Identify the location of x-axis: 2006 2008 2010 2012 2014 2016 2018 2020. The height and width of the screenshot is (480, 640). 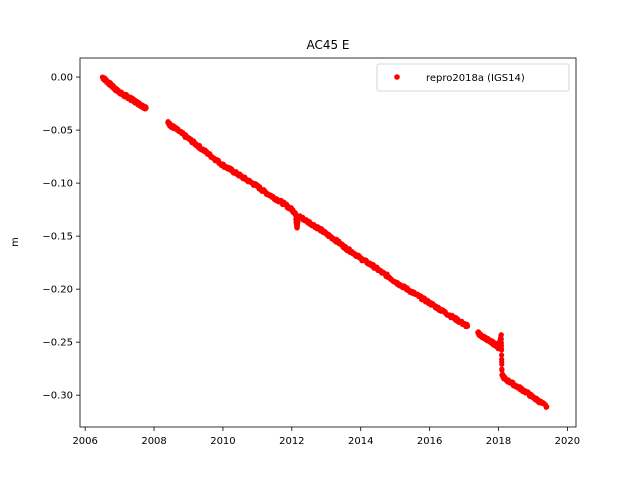
(326, 437).